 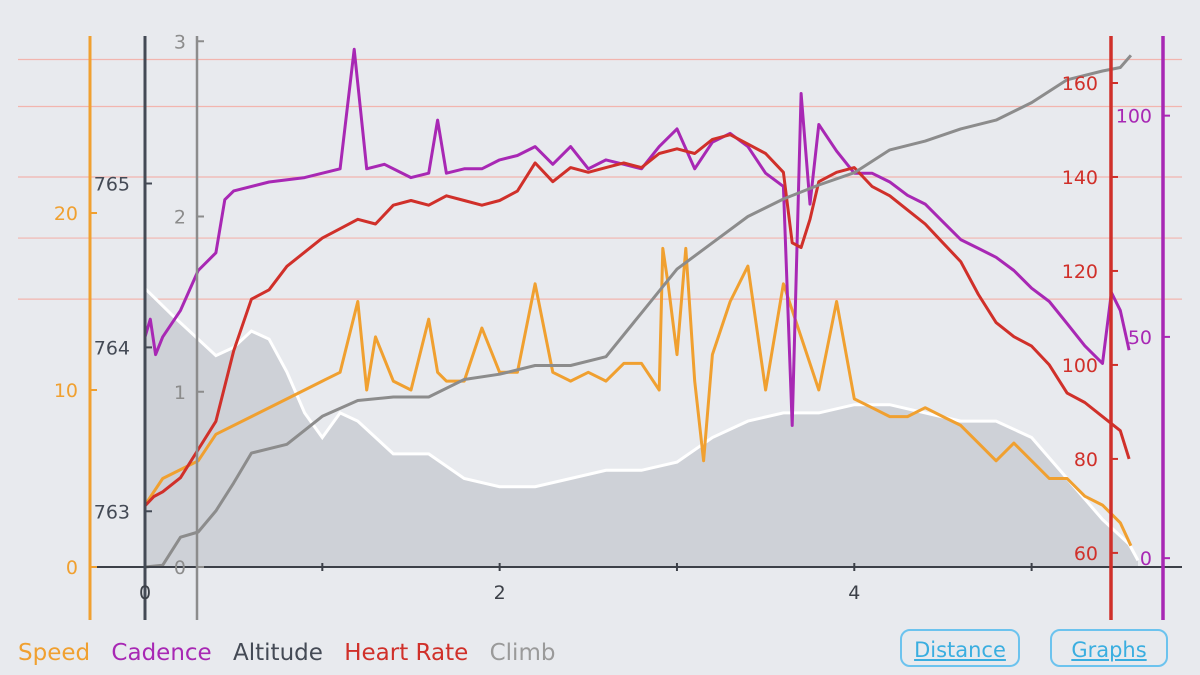 I want to click on heart_rate-tick-label-3: 120, so click(x=1080, y=272).